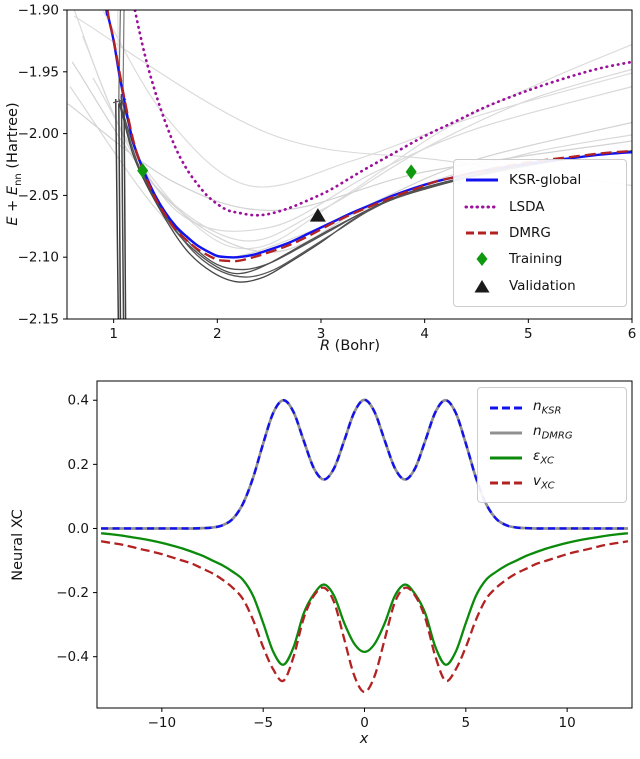 This screenshot has height=759, width=640. What do you see at coordinates (544, 482) in the screenshot?
I see `legend-label: vXC` at bounding box center [544, 482].